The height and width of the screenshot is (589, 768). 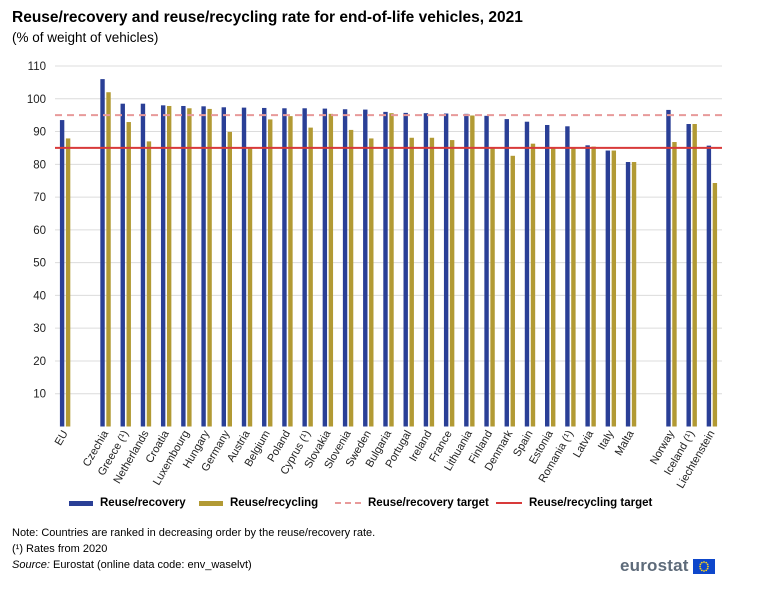 I want to click on legend-item-recovery: Reuse/recovery, so click(x=127, y=503).